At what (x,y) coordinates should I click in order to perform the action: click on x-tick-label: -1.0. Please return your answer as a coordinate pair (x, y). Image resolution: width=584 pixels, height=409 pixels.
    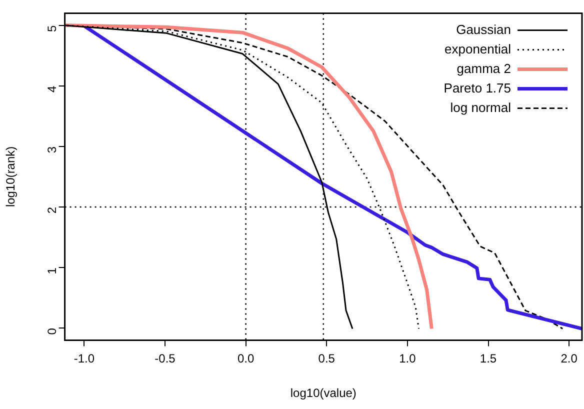
    Looking at the image, I should click on (84, 359).